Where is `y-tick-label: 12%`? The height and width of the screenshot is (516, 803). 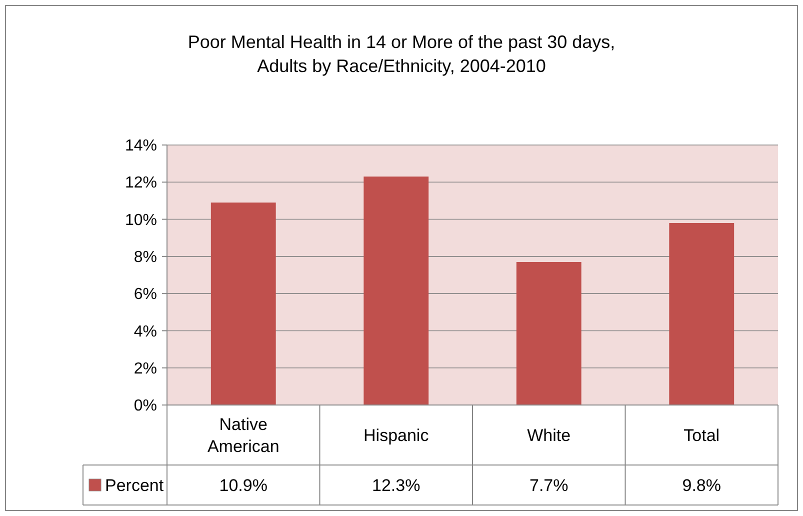
y-tick-label: 12% is located at coordinates (140, 183).